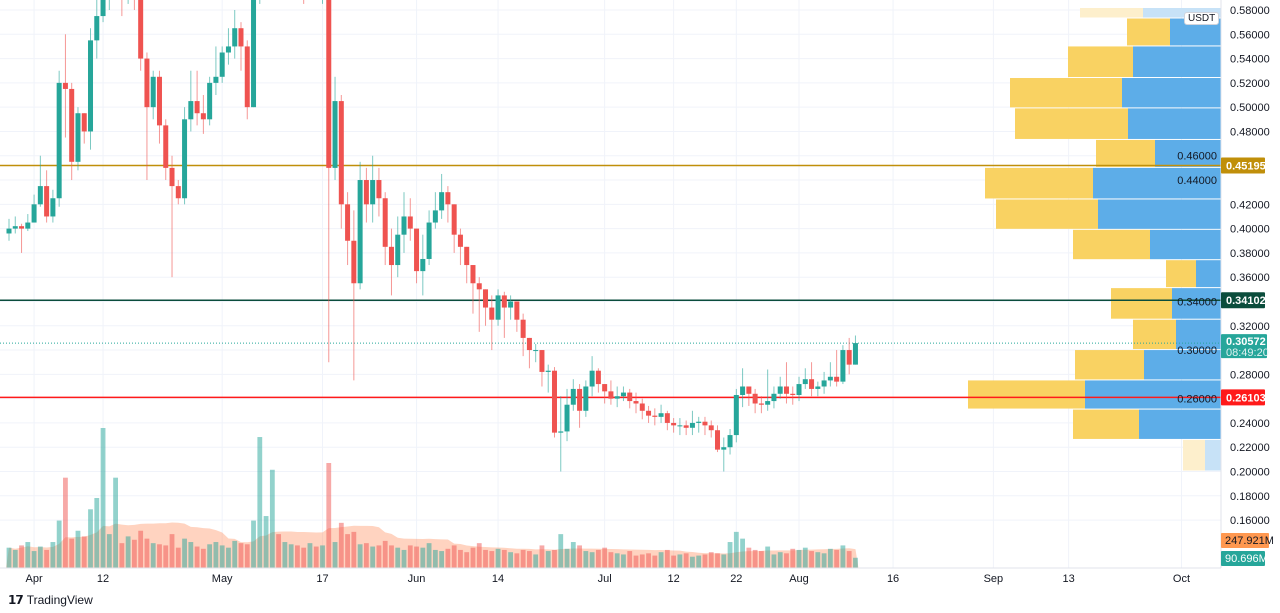 The height and width of the screenshot is (613, 1280). I want to click on price-tick-label: 0.42000, so click(1250, 205).